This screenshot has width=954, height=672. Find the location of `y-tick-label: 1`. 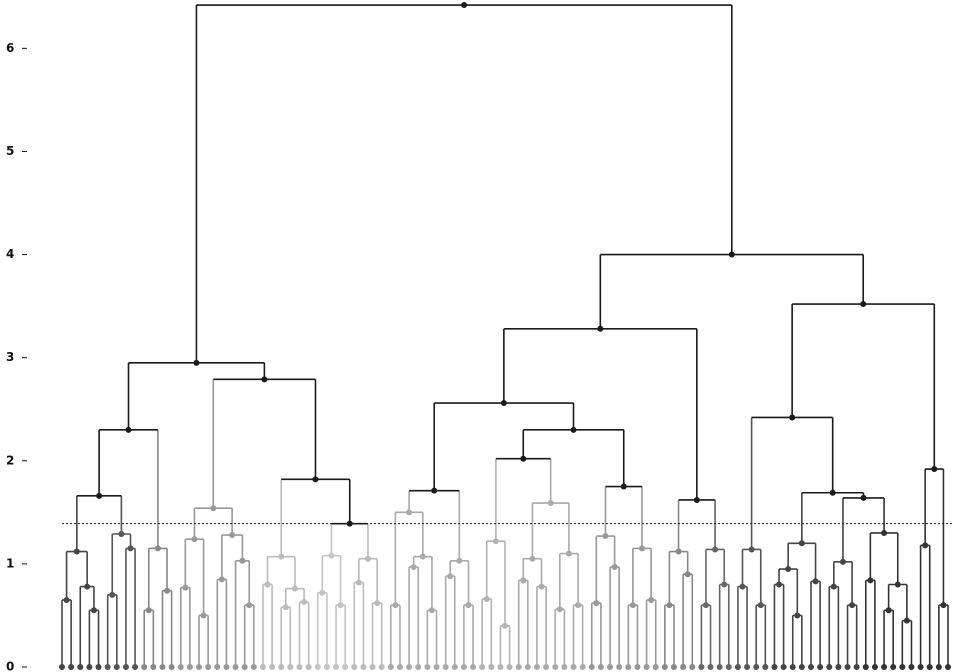

y-tick-label: 1 is located at coordinates (10, 563).